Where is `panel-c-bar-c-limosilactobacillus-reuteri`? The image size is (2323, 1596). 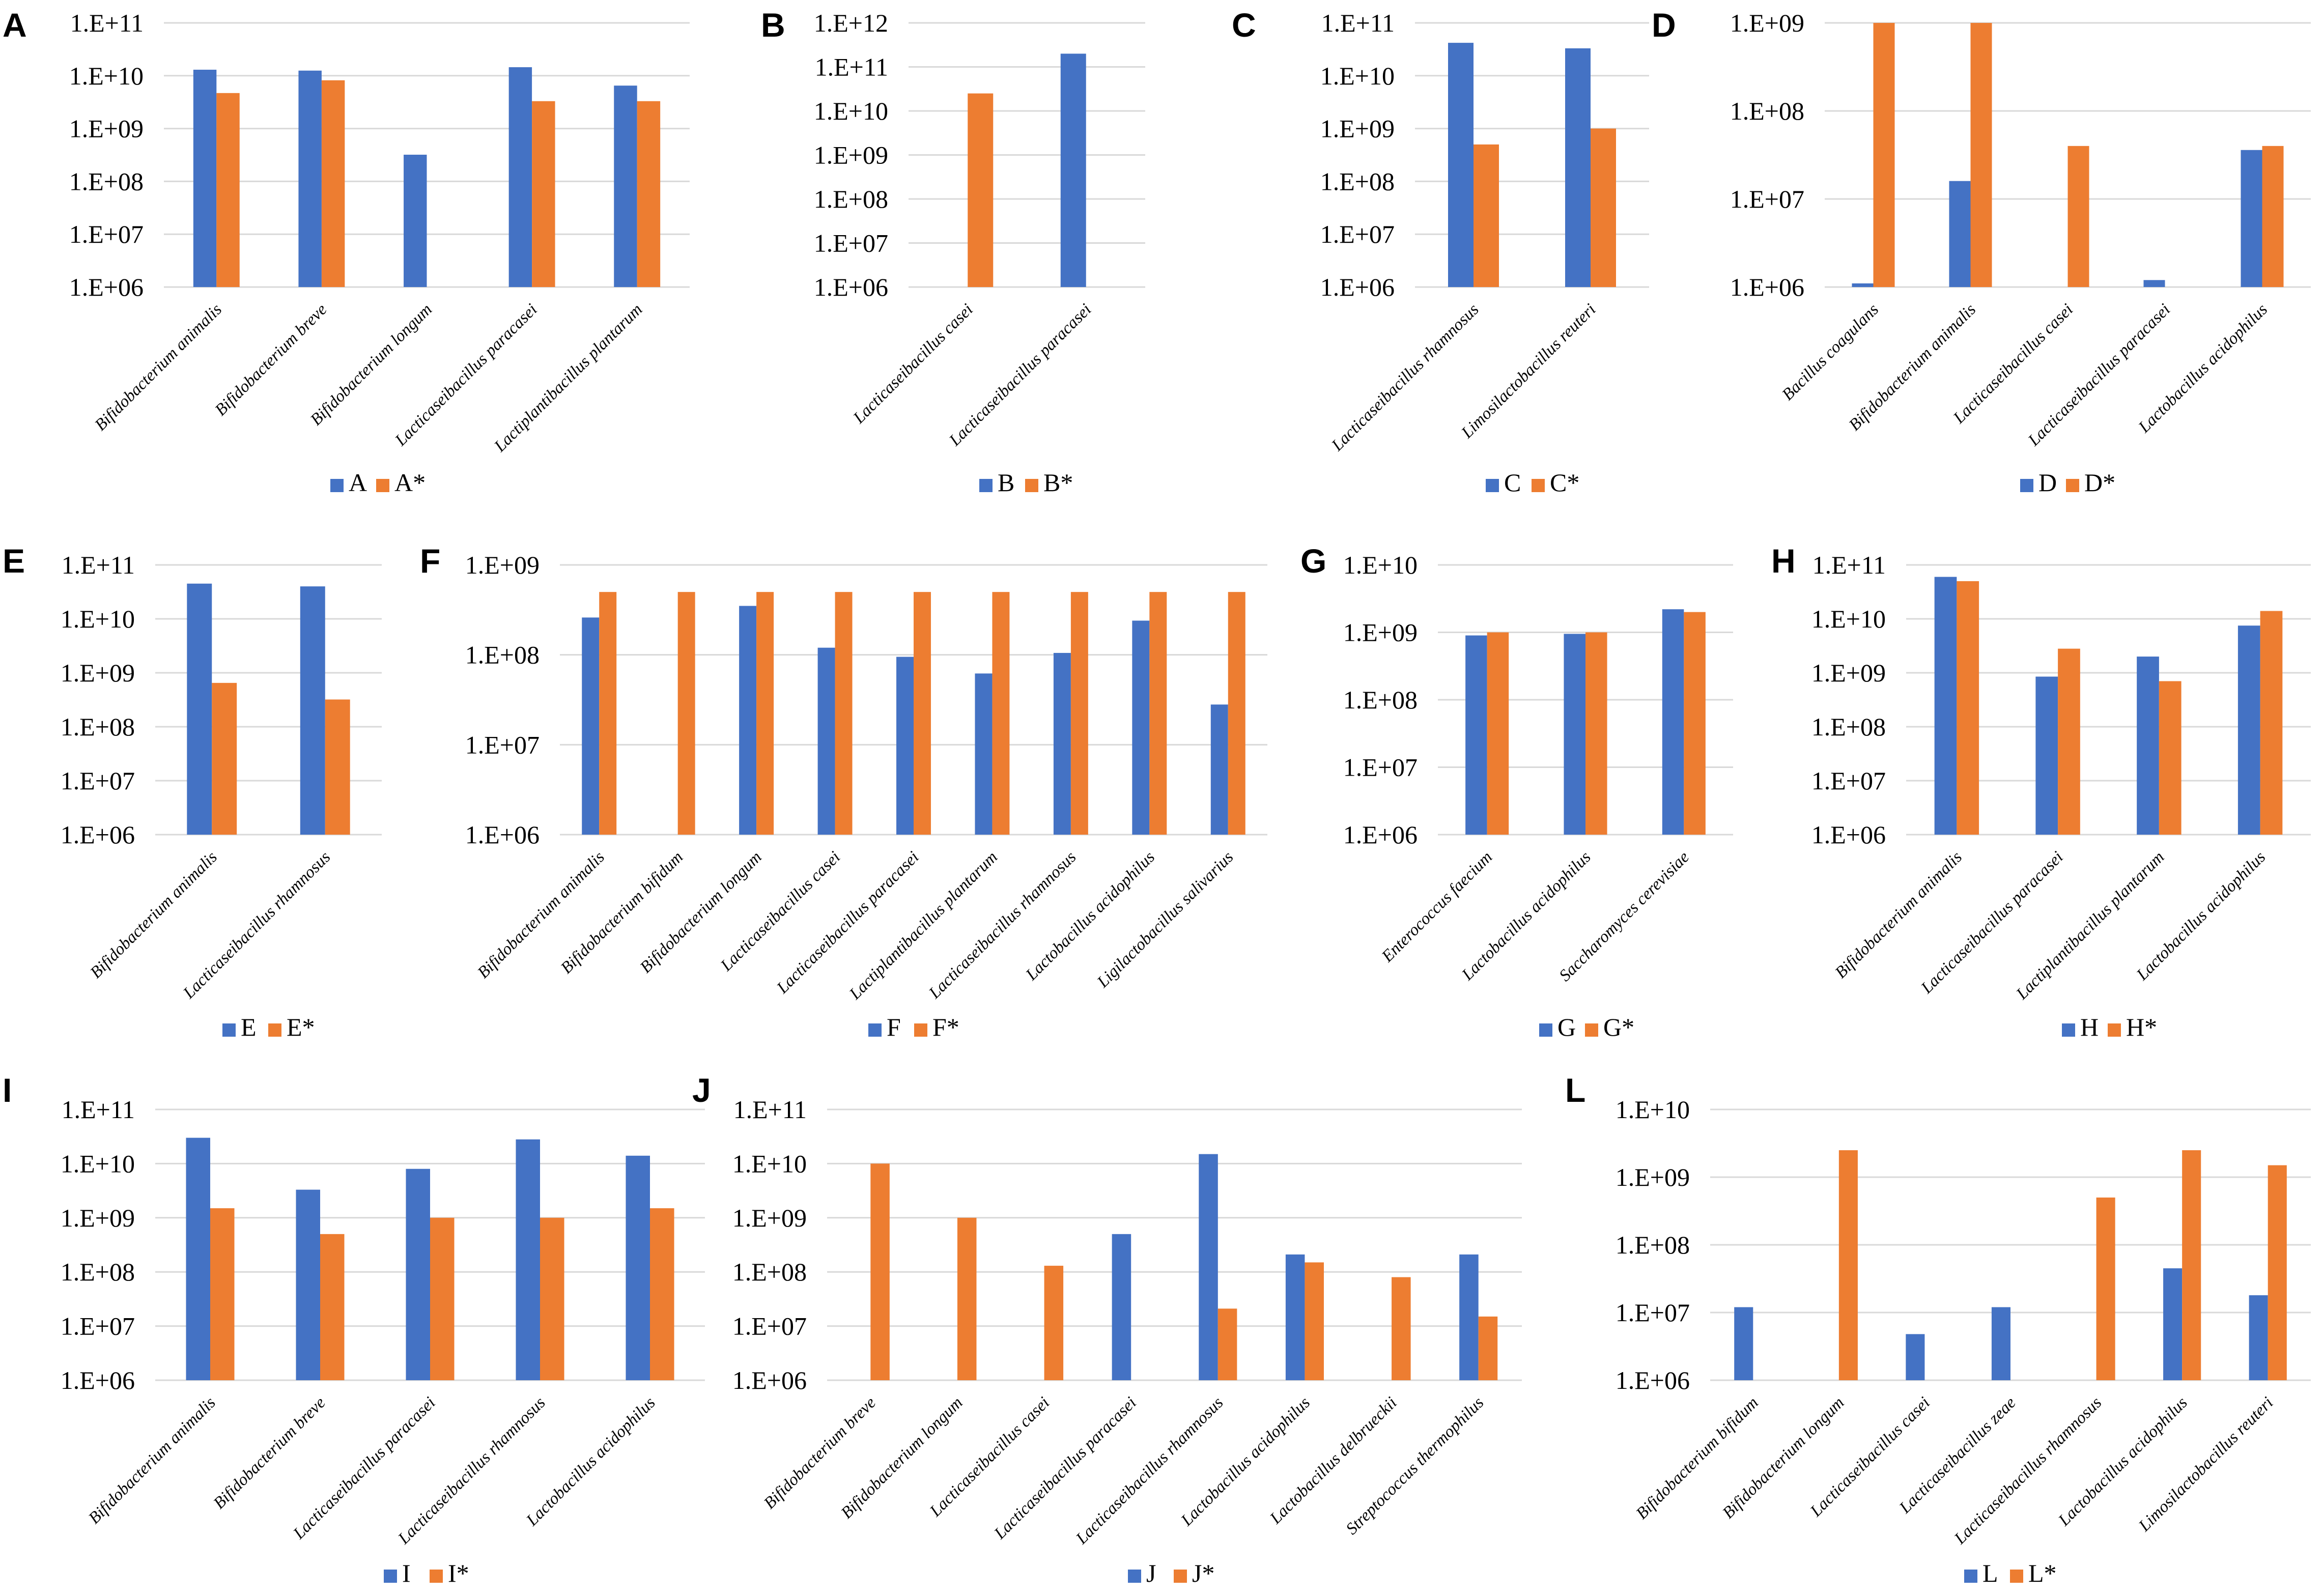
panel-c-bar-c-limosilactobacillus-reuteri is located at coordinates (1578, 167).